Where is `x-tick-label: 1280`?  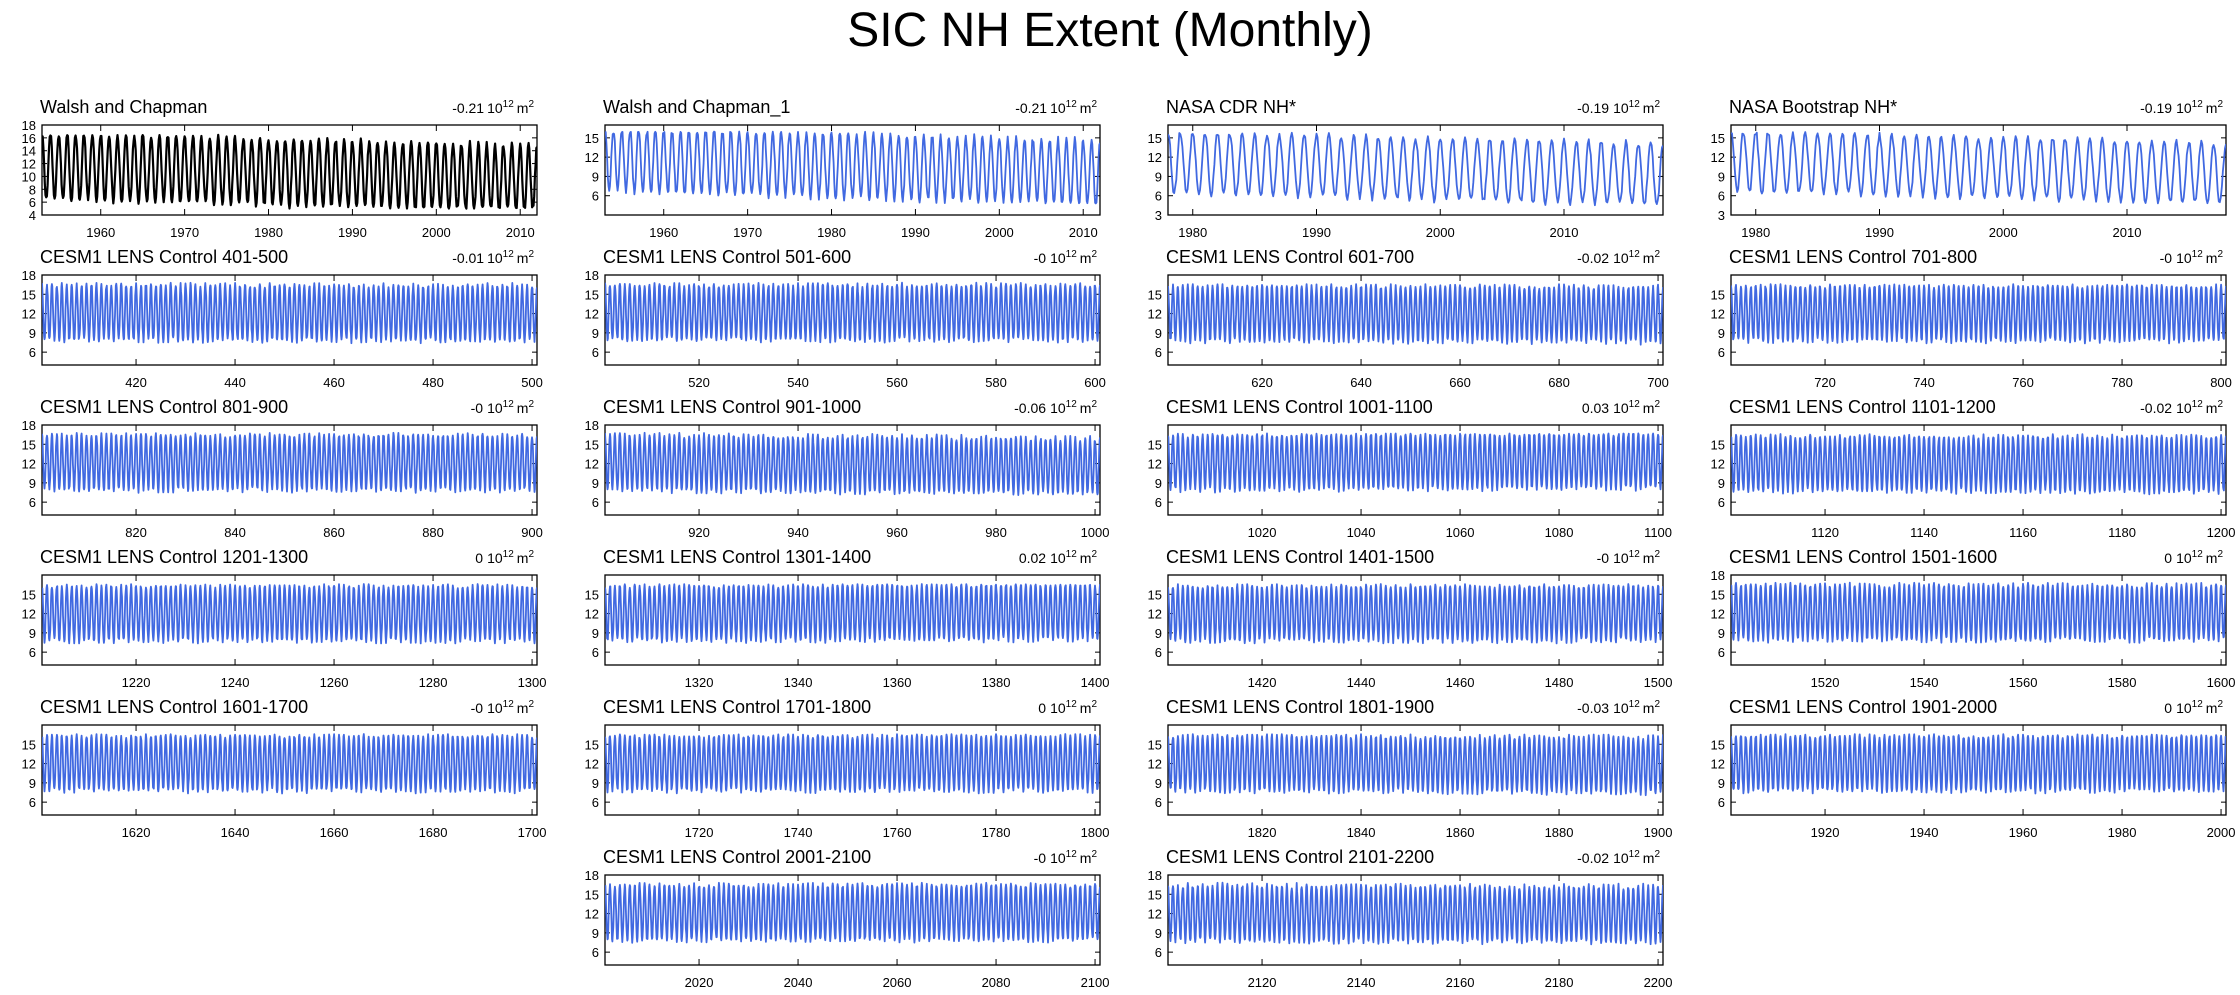
x-tick-label: 1280 is located at coordinates (433, 682).